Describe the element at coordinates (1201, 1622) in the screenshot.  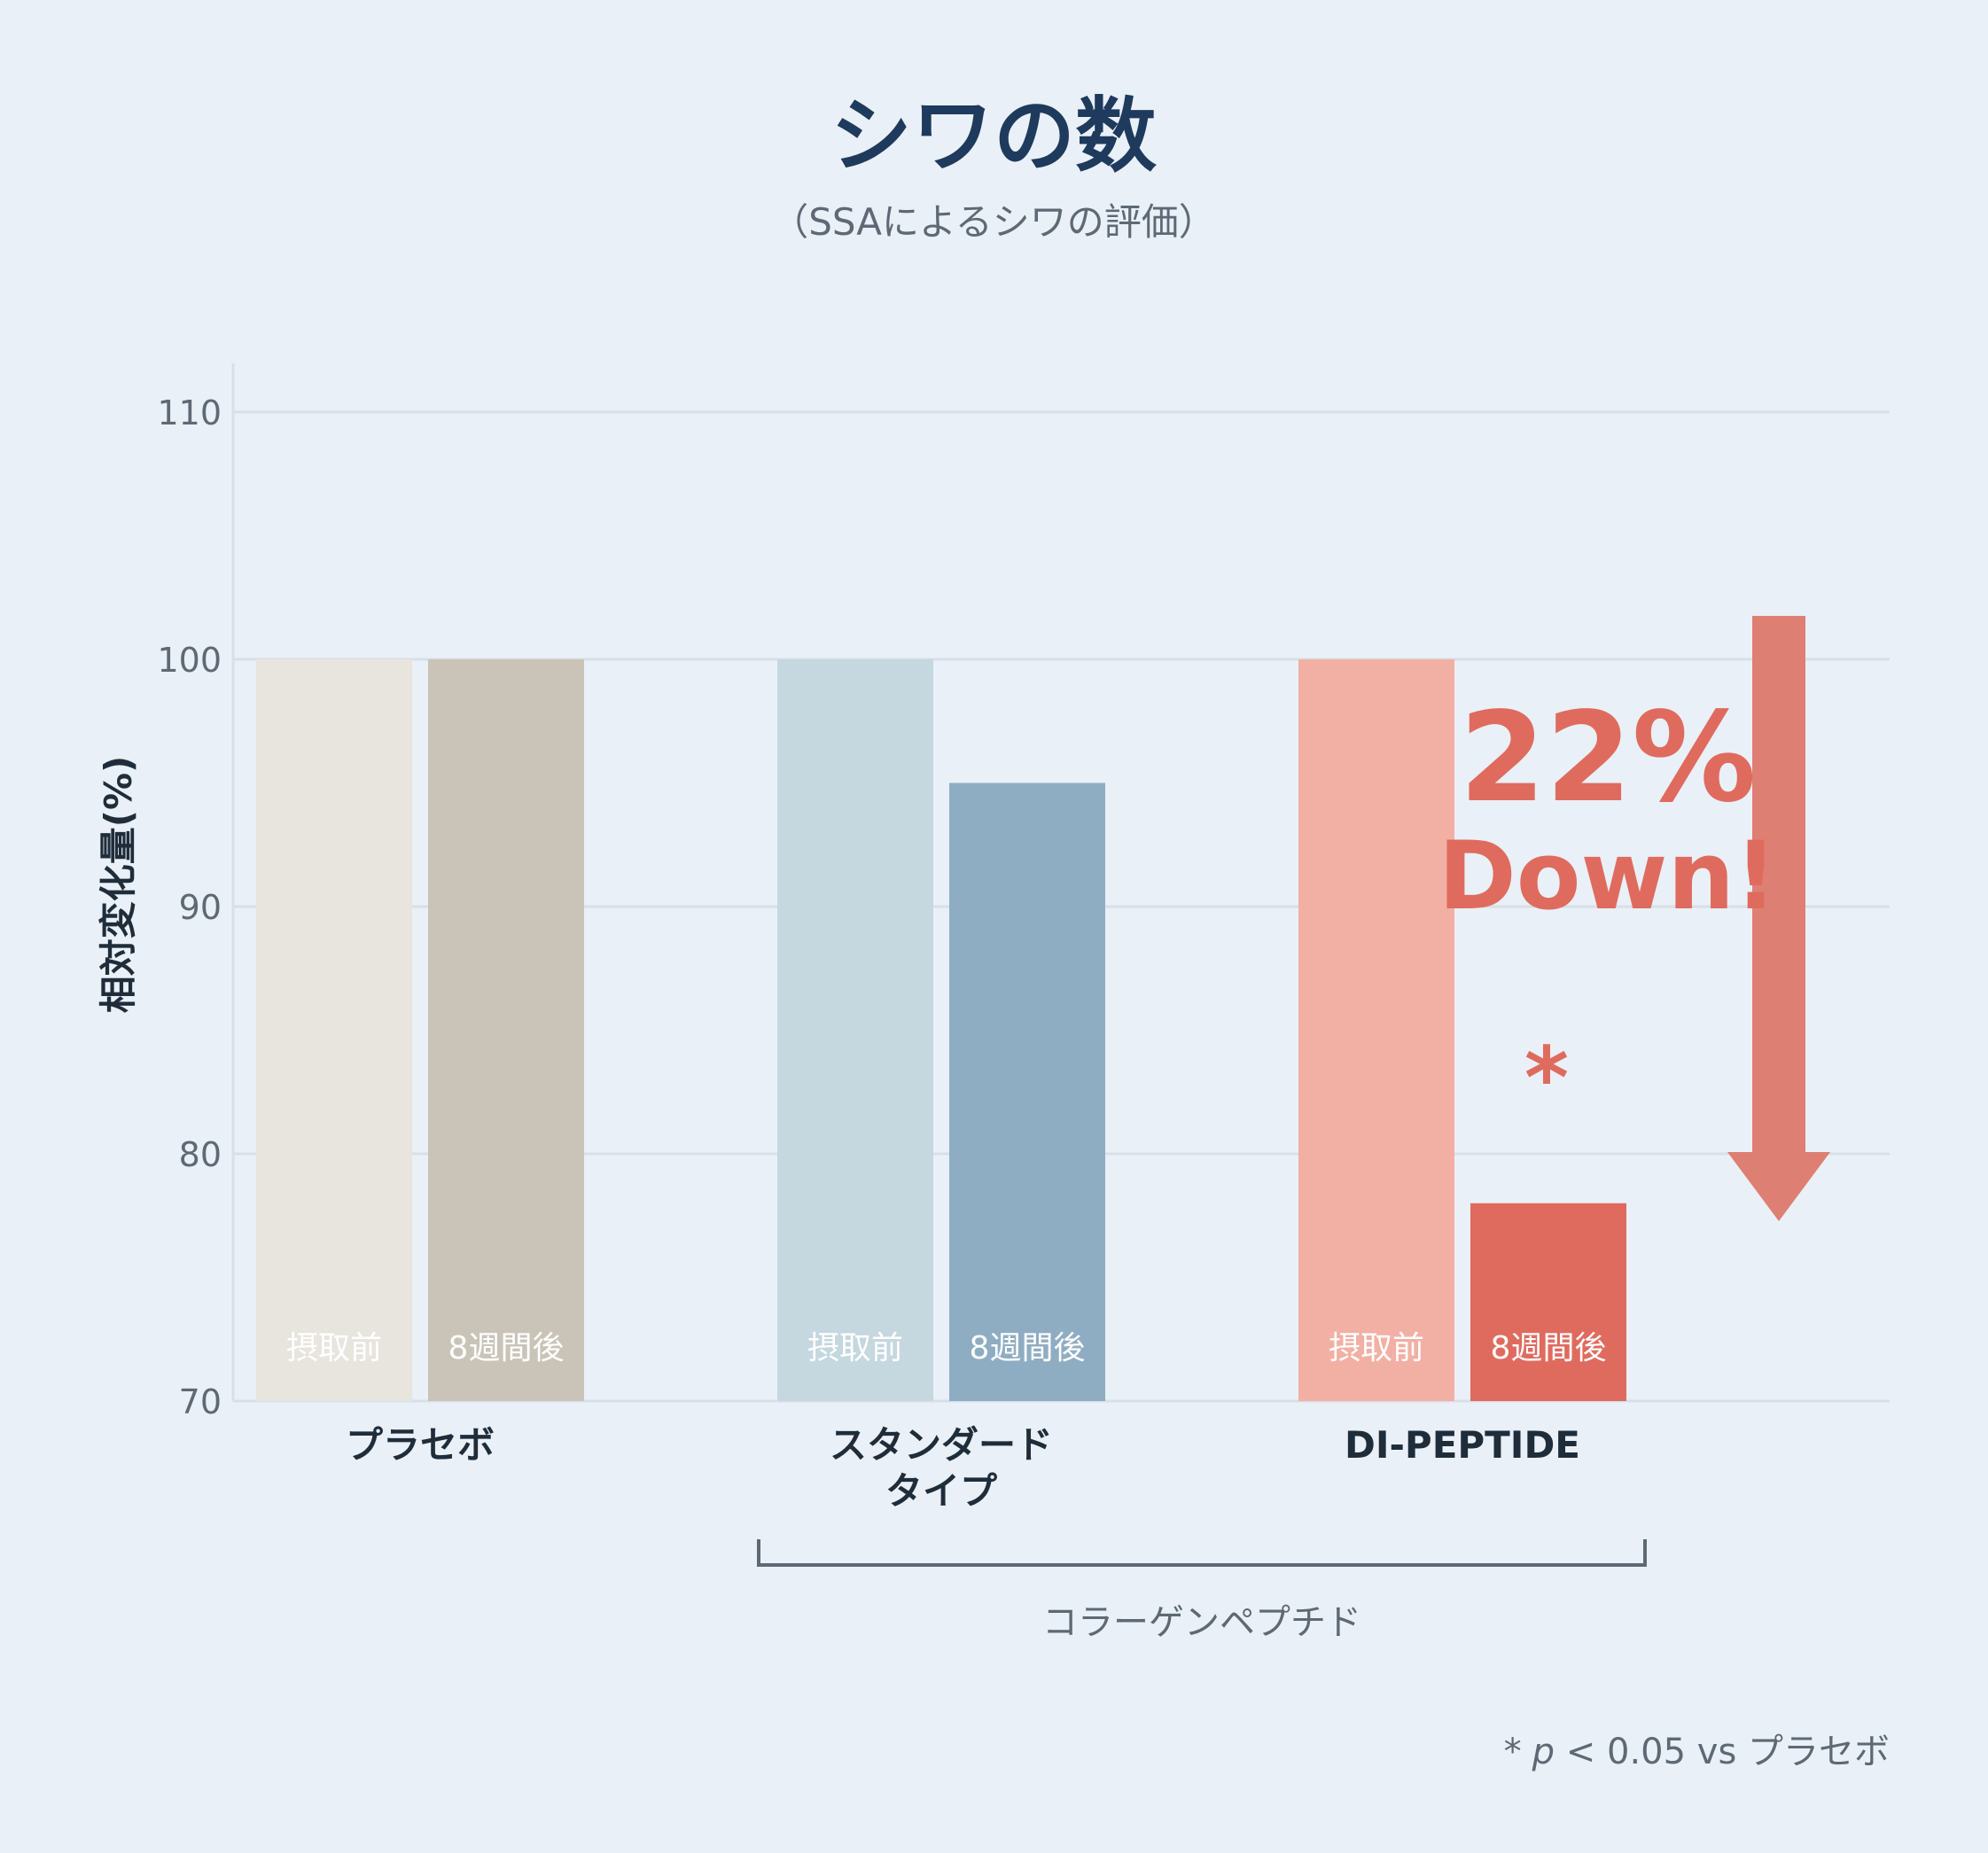
I see `bracket-label: コラーゲンペプチド` at that location.